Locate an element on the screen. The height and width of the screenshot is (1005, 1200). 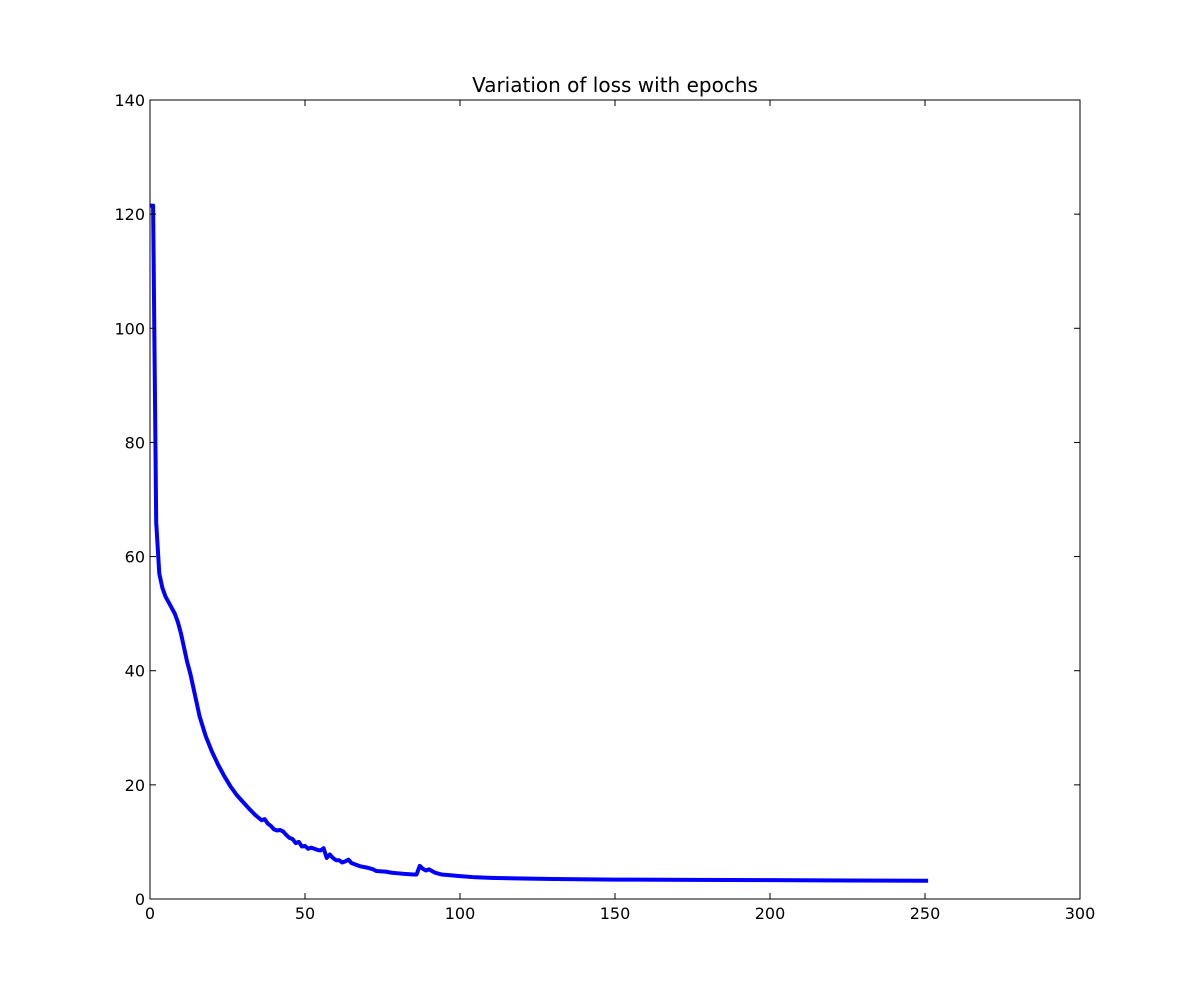
x-tick-label: 250 is located at coordinates (925, 913).